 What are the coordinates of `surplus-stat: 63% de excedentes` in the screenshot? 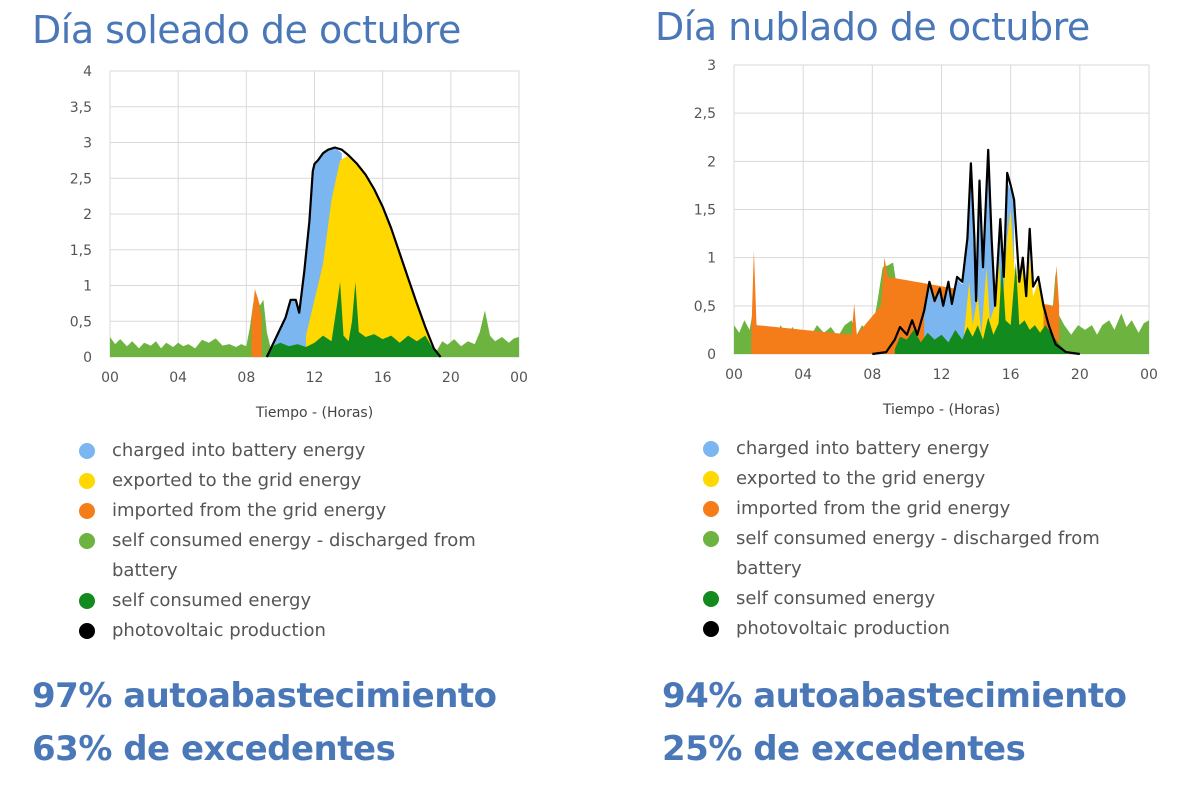 It's located at (214, 749).